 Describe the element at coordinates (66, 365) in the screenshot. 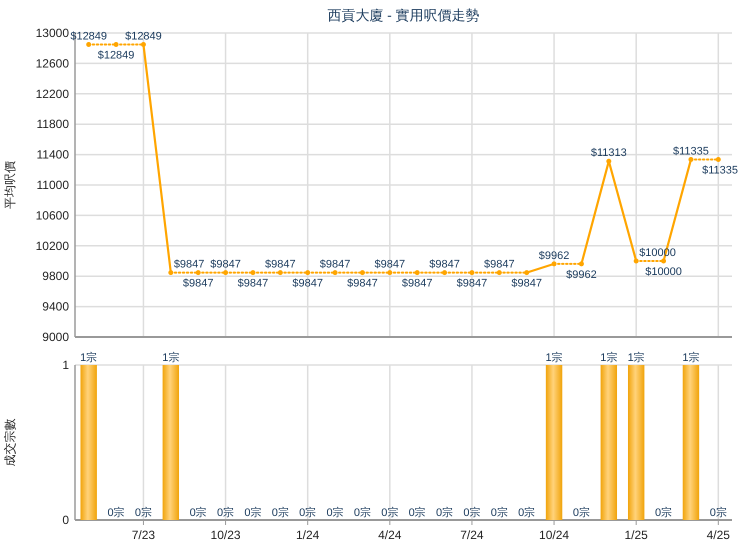

I see `y-tick-label: 1` at that location.